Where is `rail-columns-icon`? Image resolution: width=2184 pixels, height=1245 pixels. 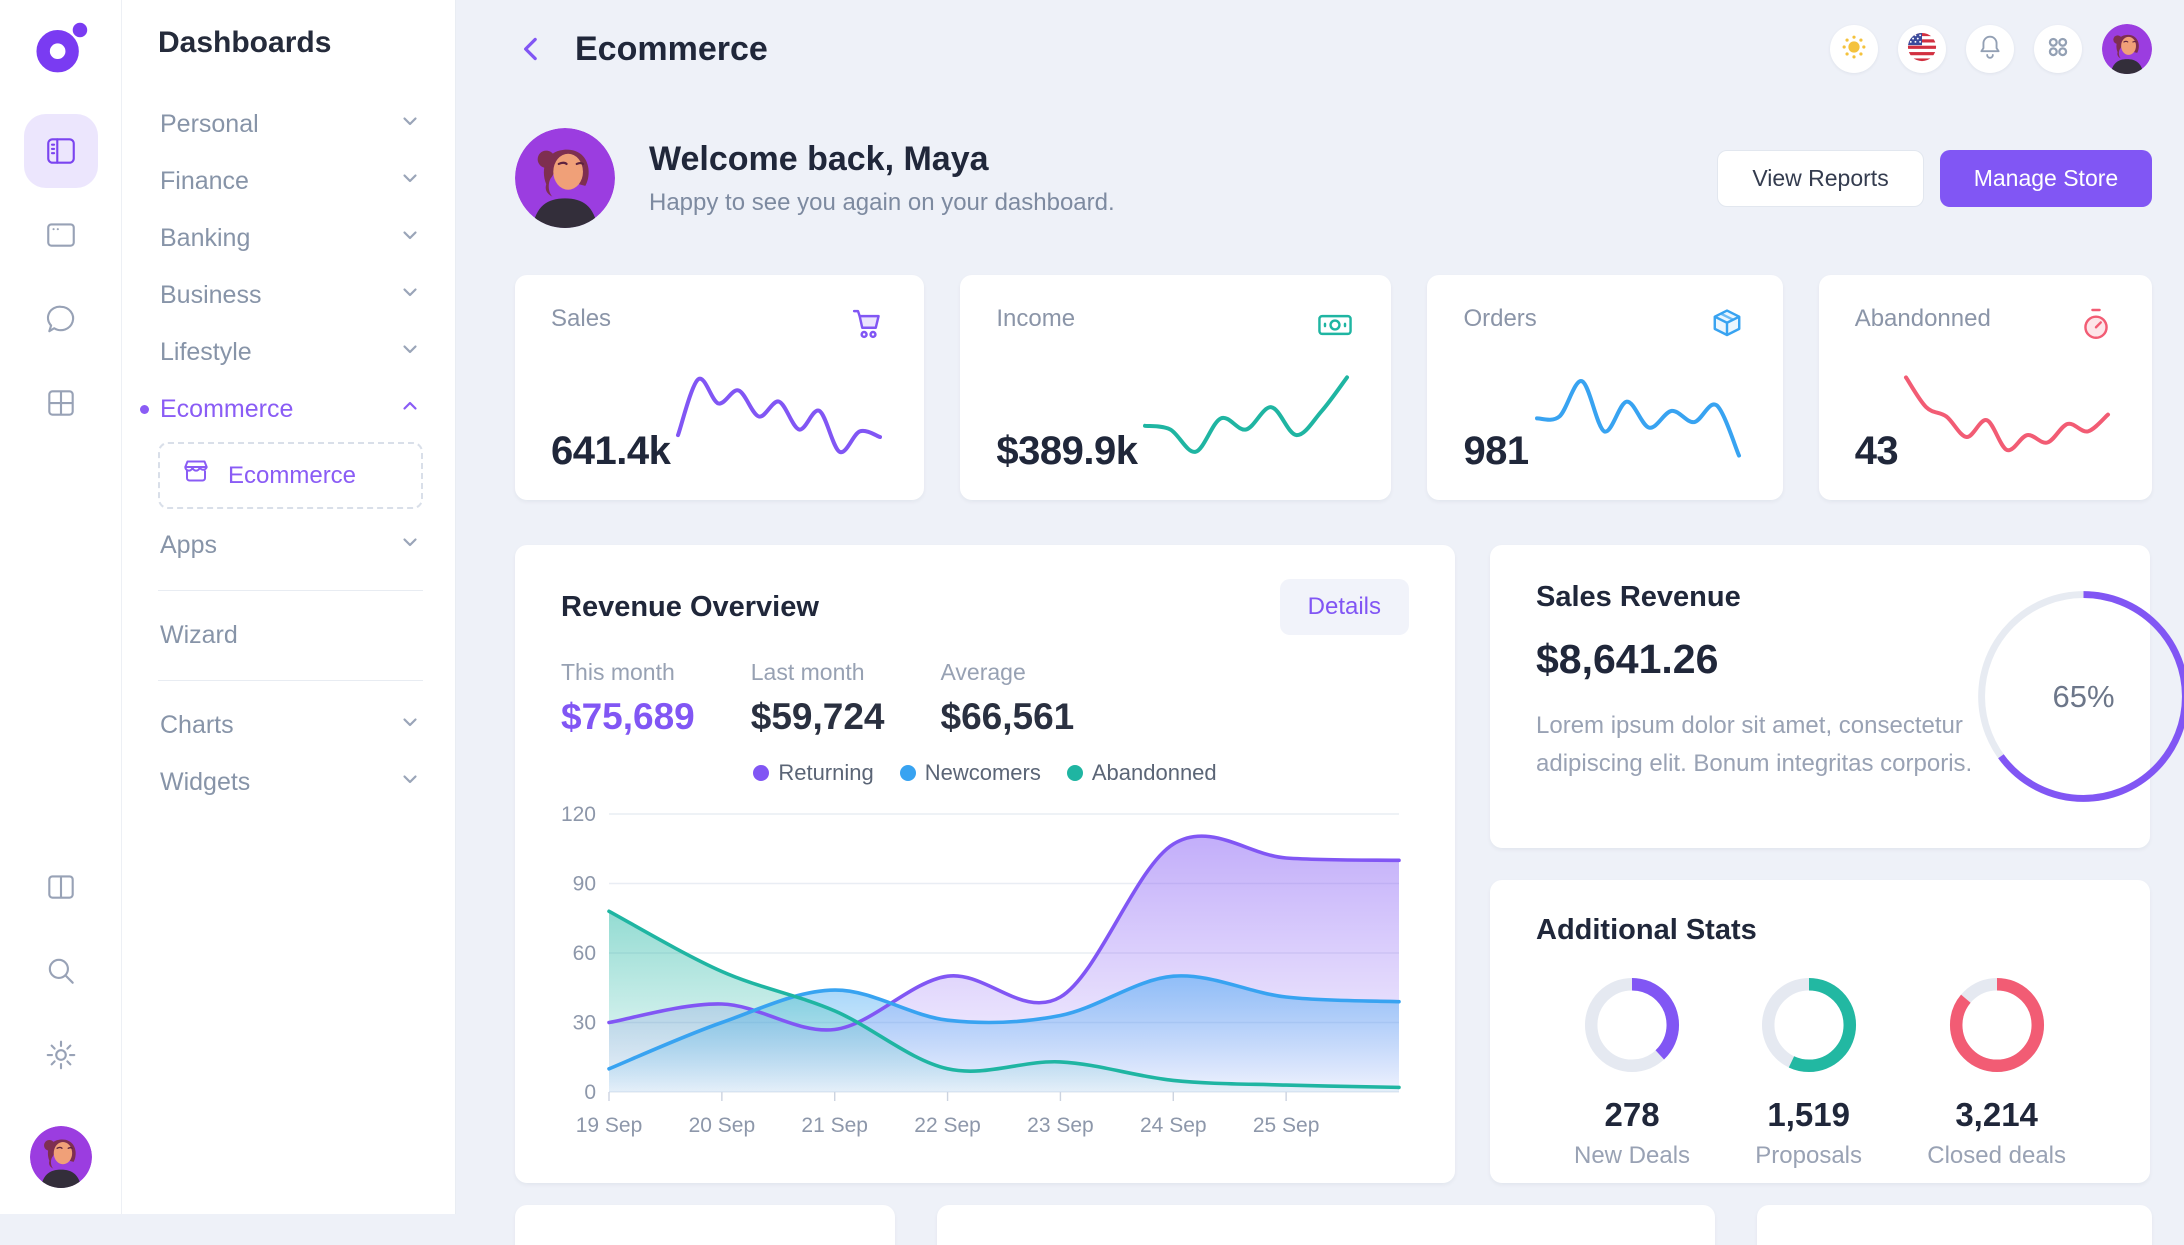
rail-columns-icon is located at coordinates (61, 887).